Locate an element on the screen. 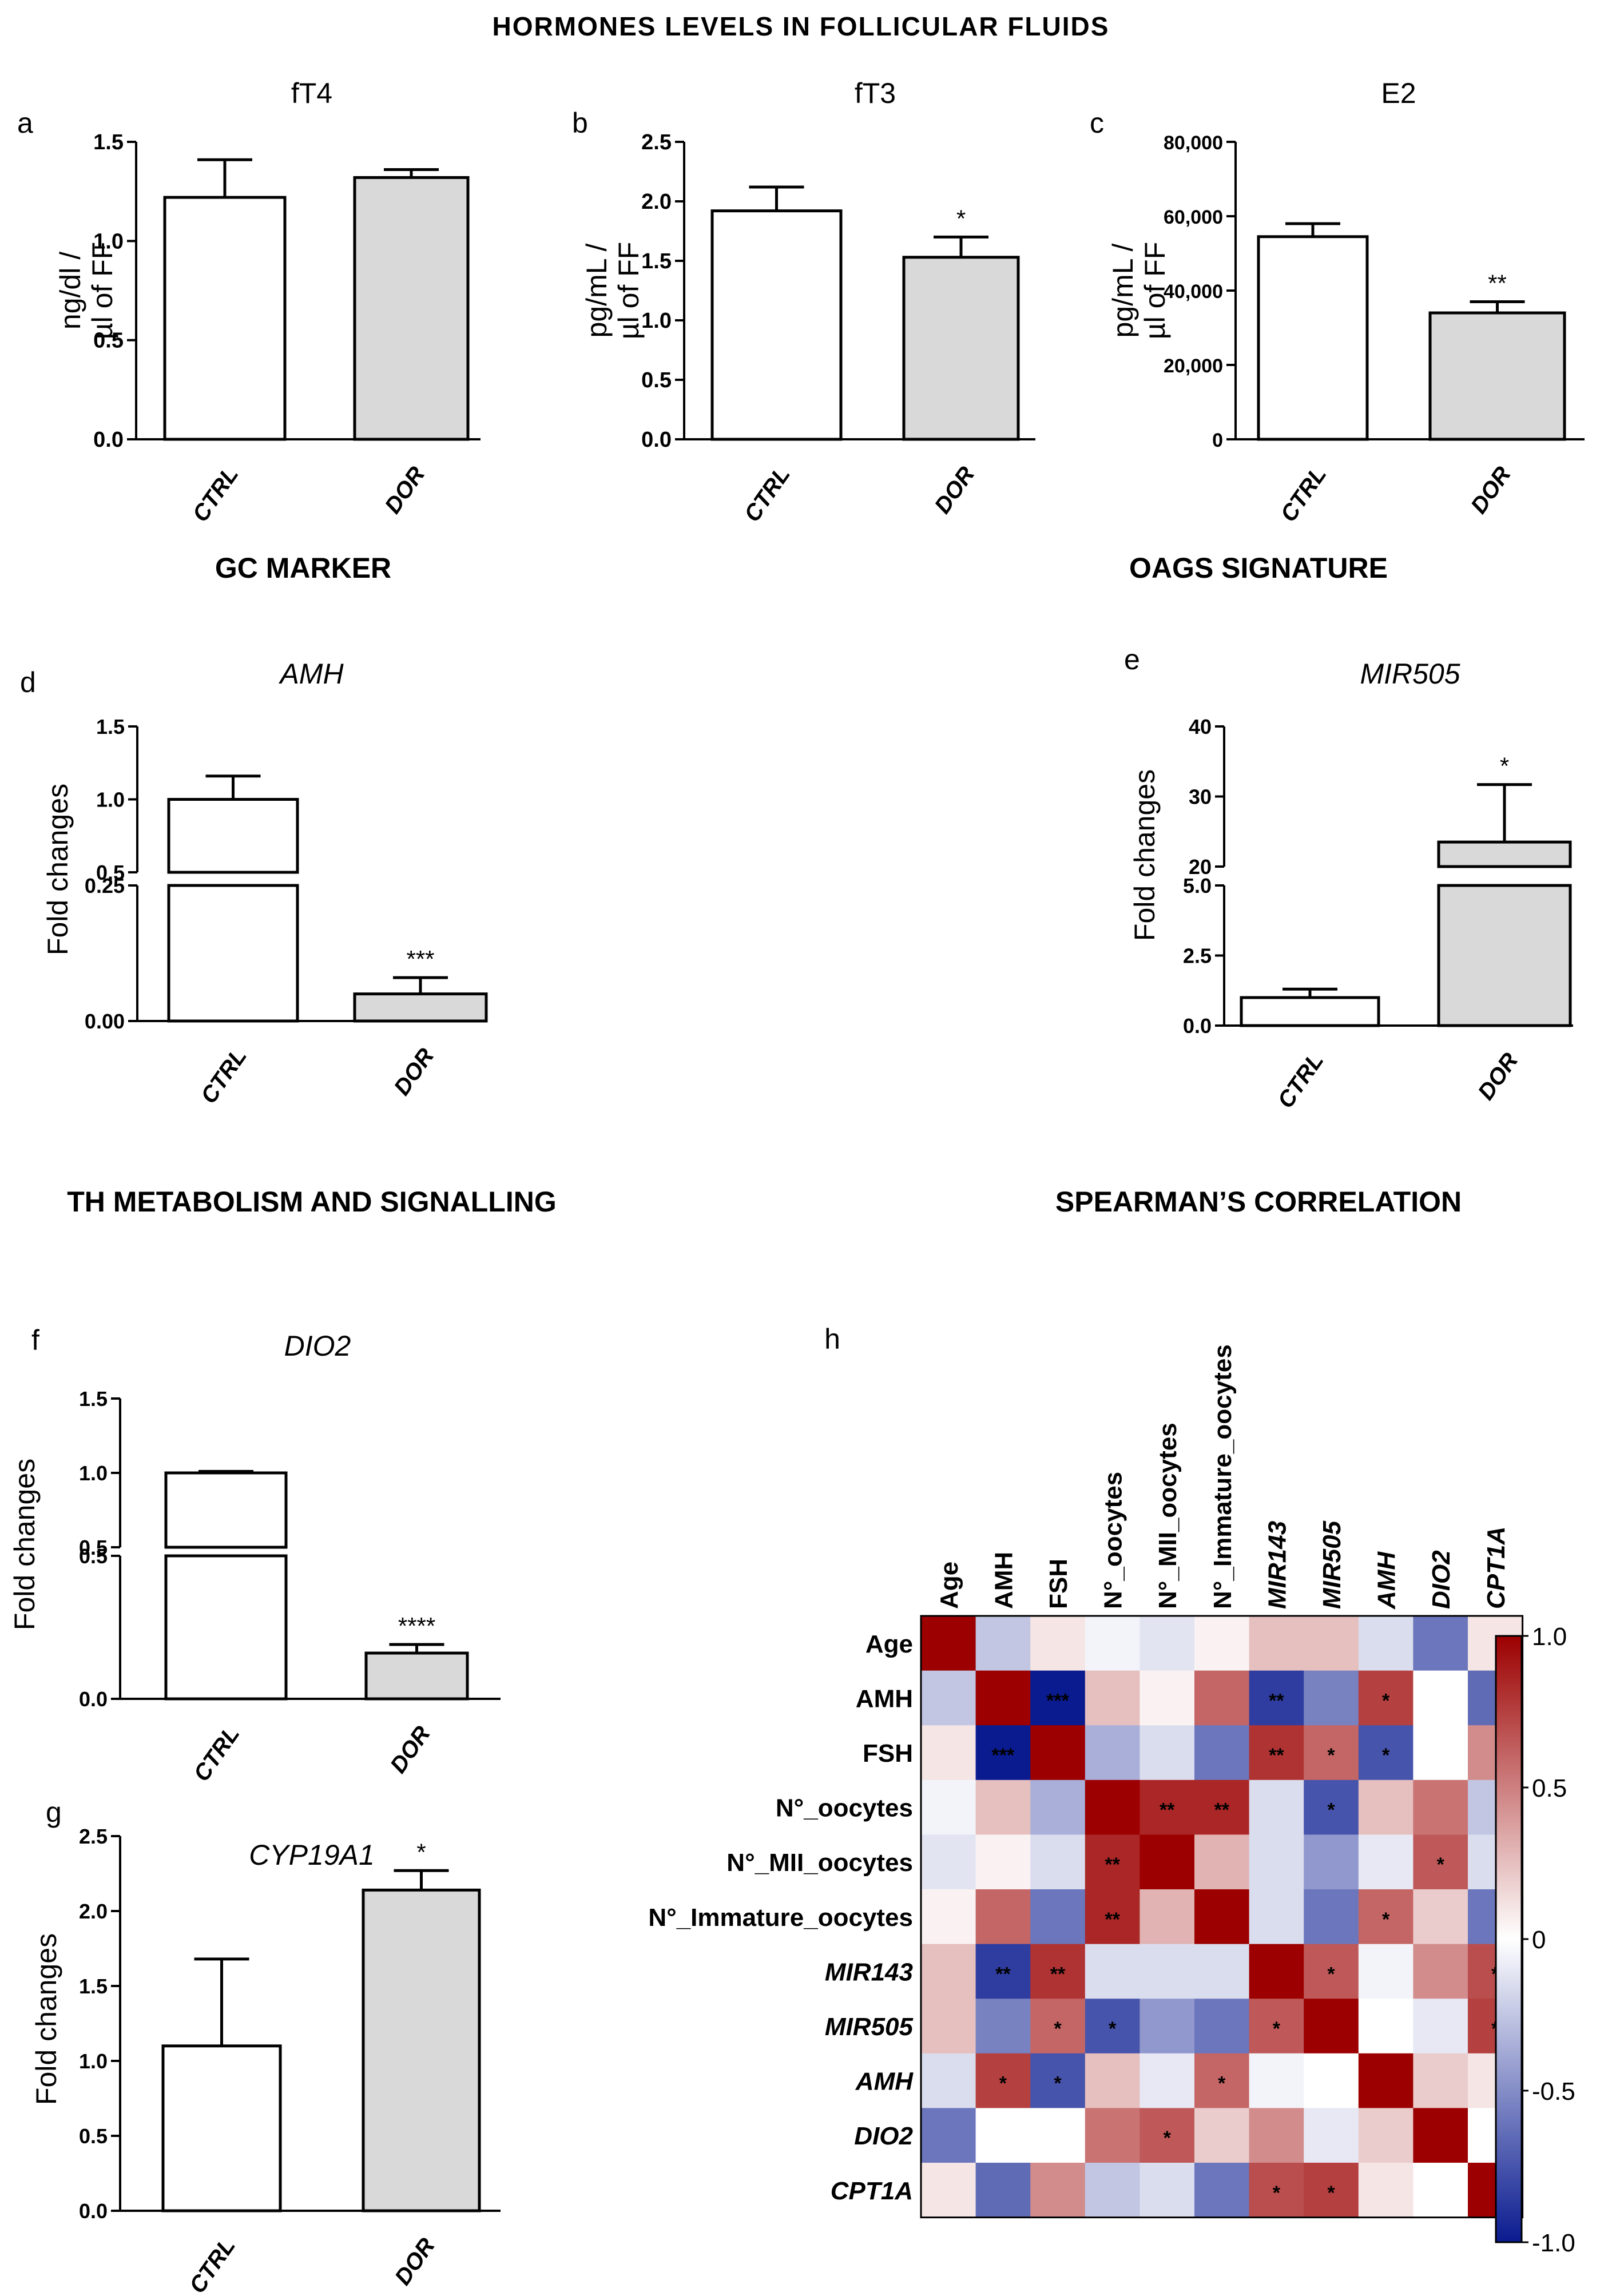 The width and height of the screenshot is (1616, 2296). significance-label: **** is located at coordinates (416, 1625).